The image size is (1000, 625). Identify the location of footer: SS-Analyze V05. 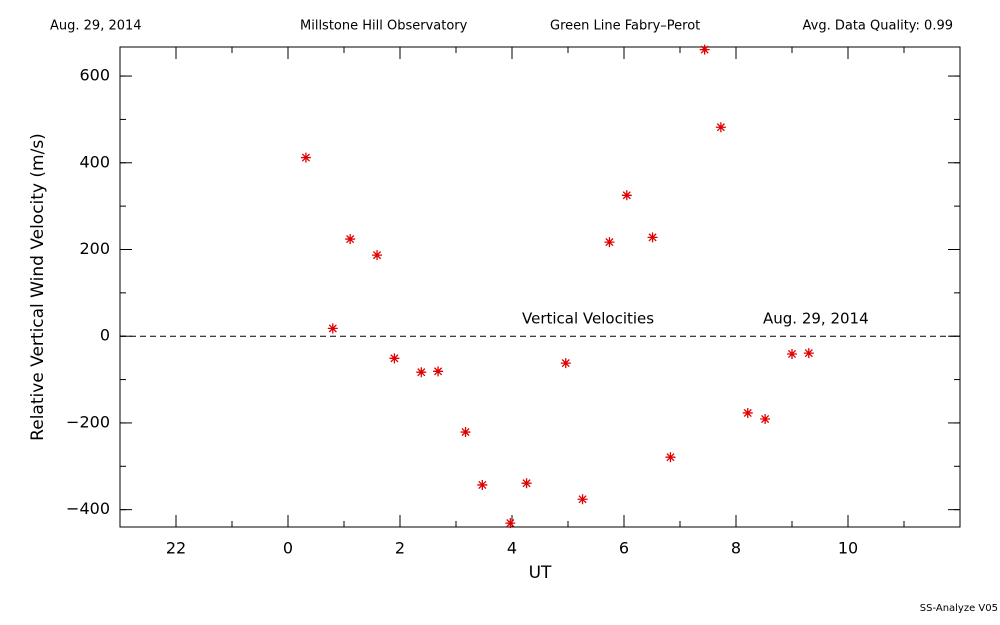
(959, 608).